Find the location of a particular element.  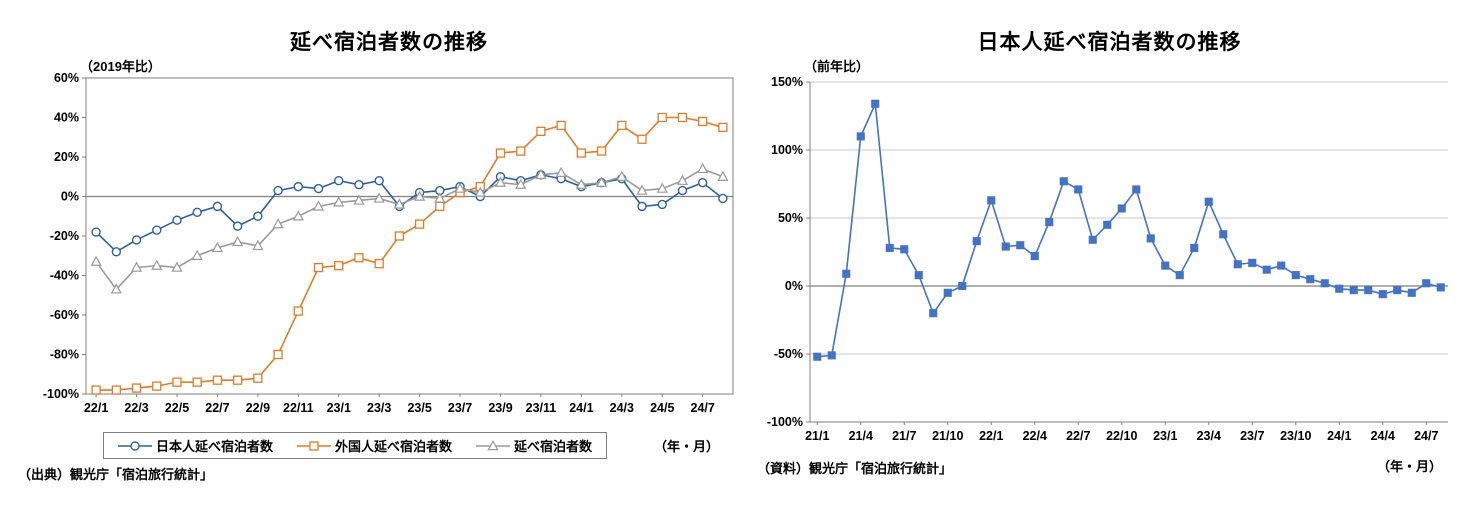

svg-text: 22/10 is located at coordinates (1121, 436).